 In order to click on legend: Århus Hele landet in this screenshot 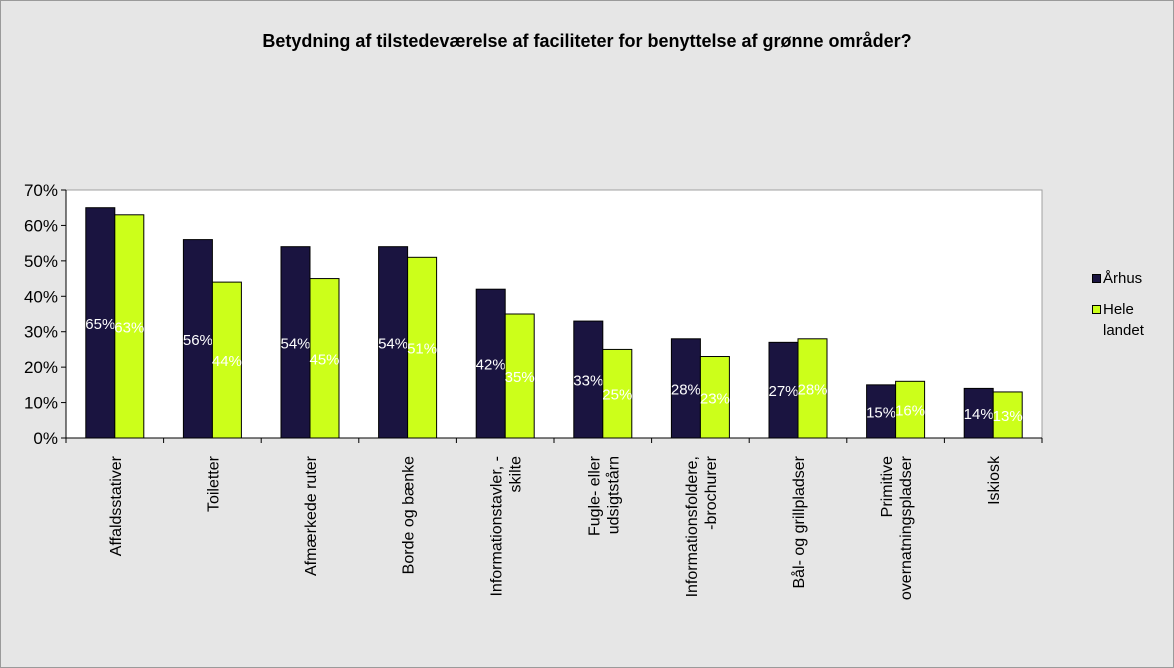, I will do `click(1128, 309)`.